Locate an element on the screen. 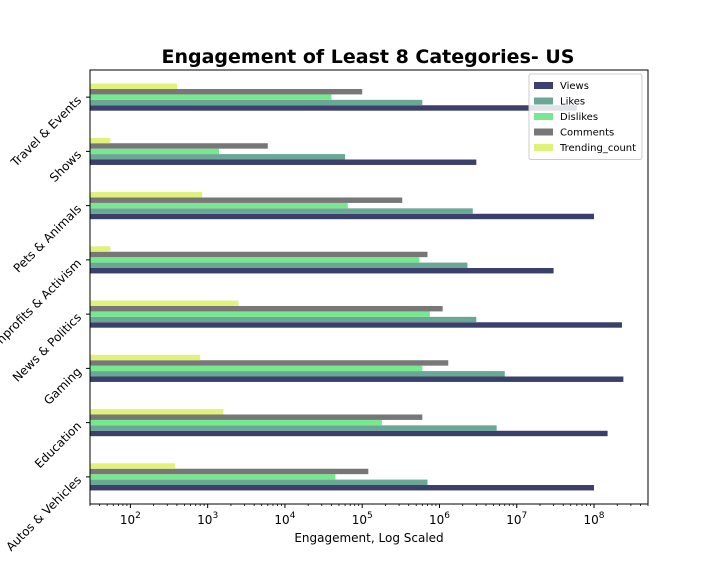  bar-dislikes-autos-vehicles is located at coordinates (213, 477).